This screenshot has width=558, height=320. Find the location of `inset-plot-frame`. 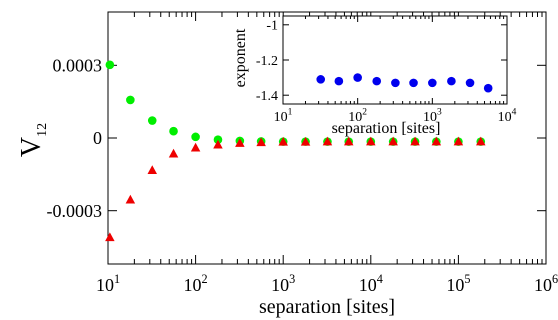

inset-plot-frame is located at coordinates (395, 60).